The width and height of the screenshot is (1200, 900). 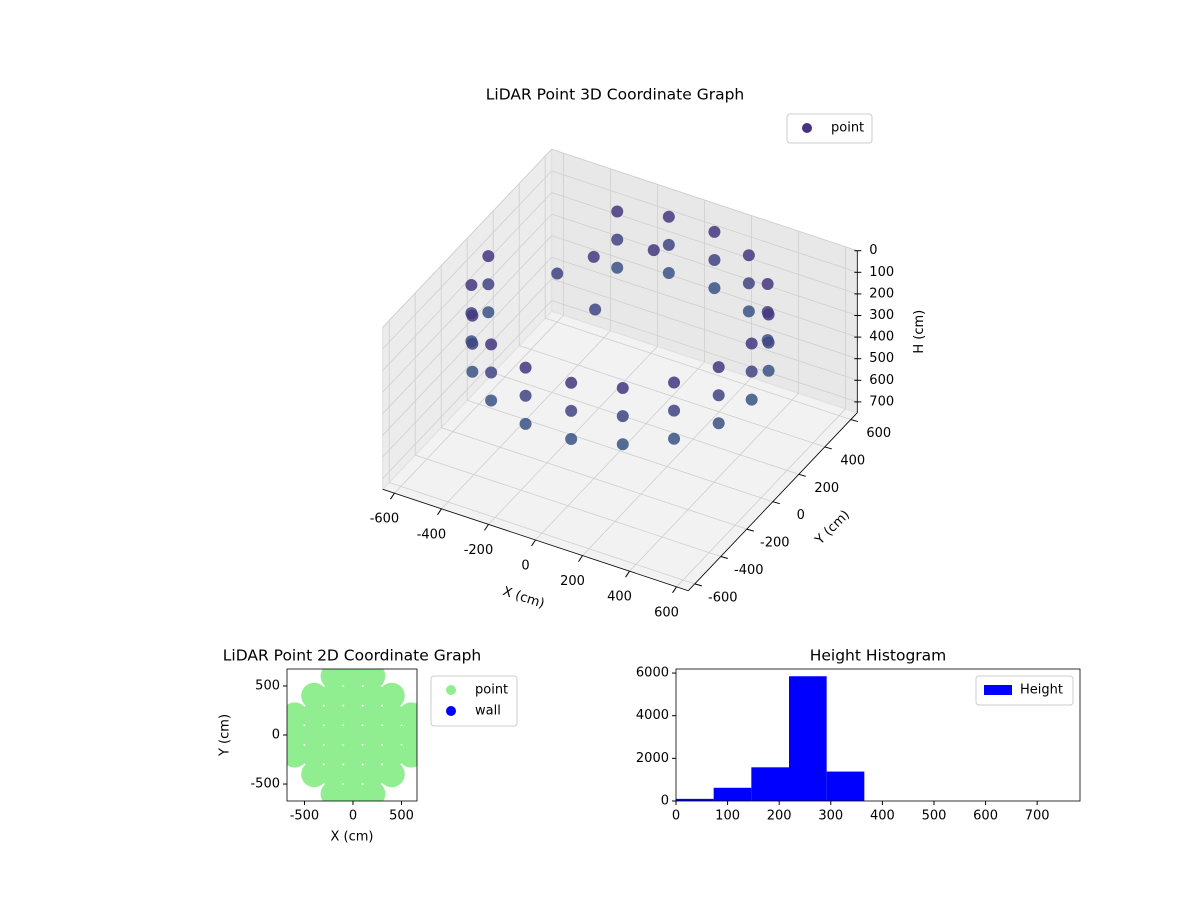 I want to click on legend-swatch, so click(x=998, y=690).